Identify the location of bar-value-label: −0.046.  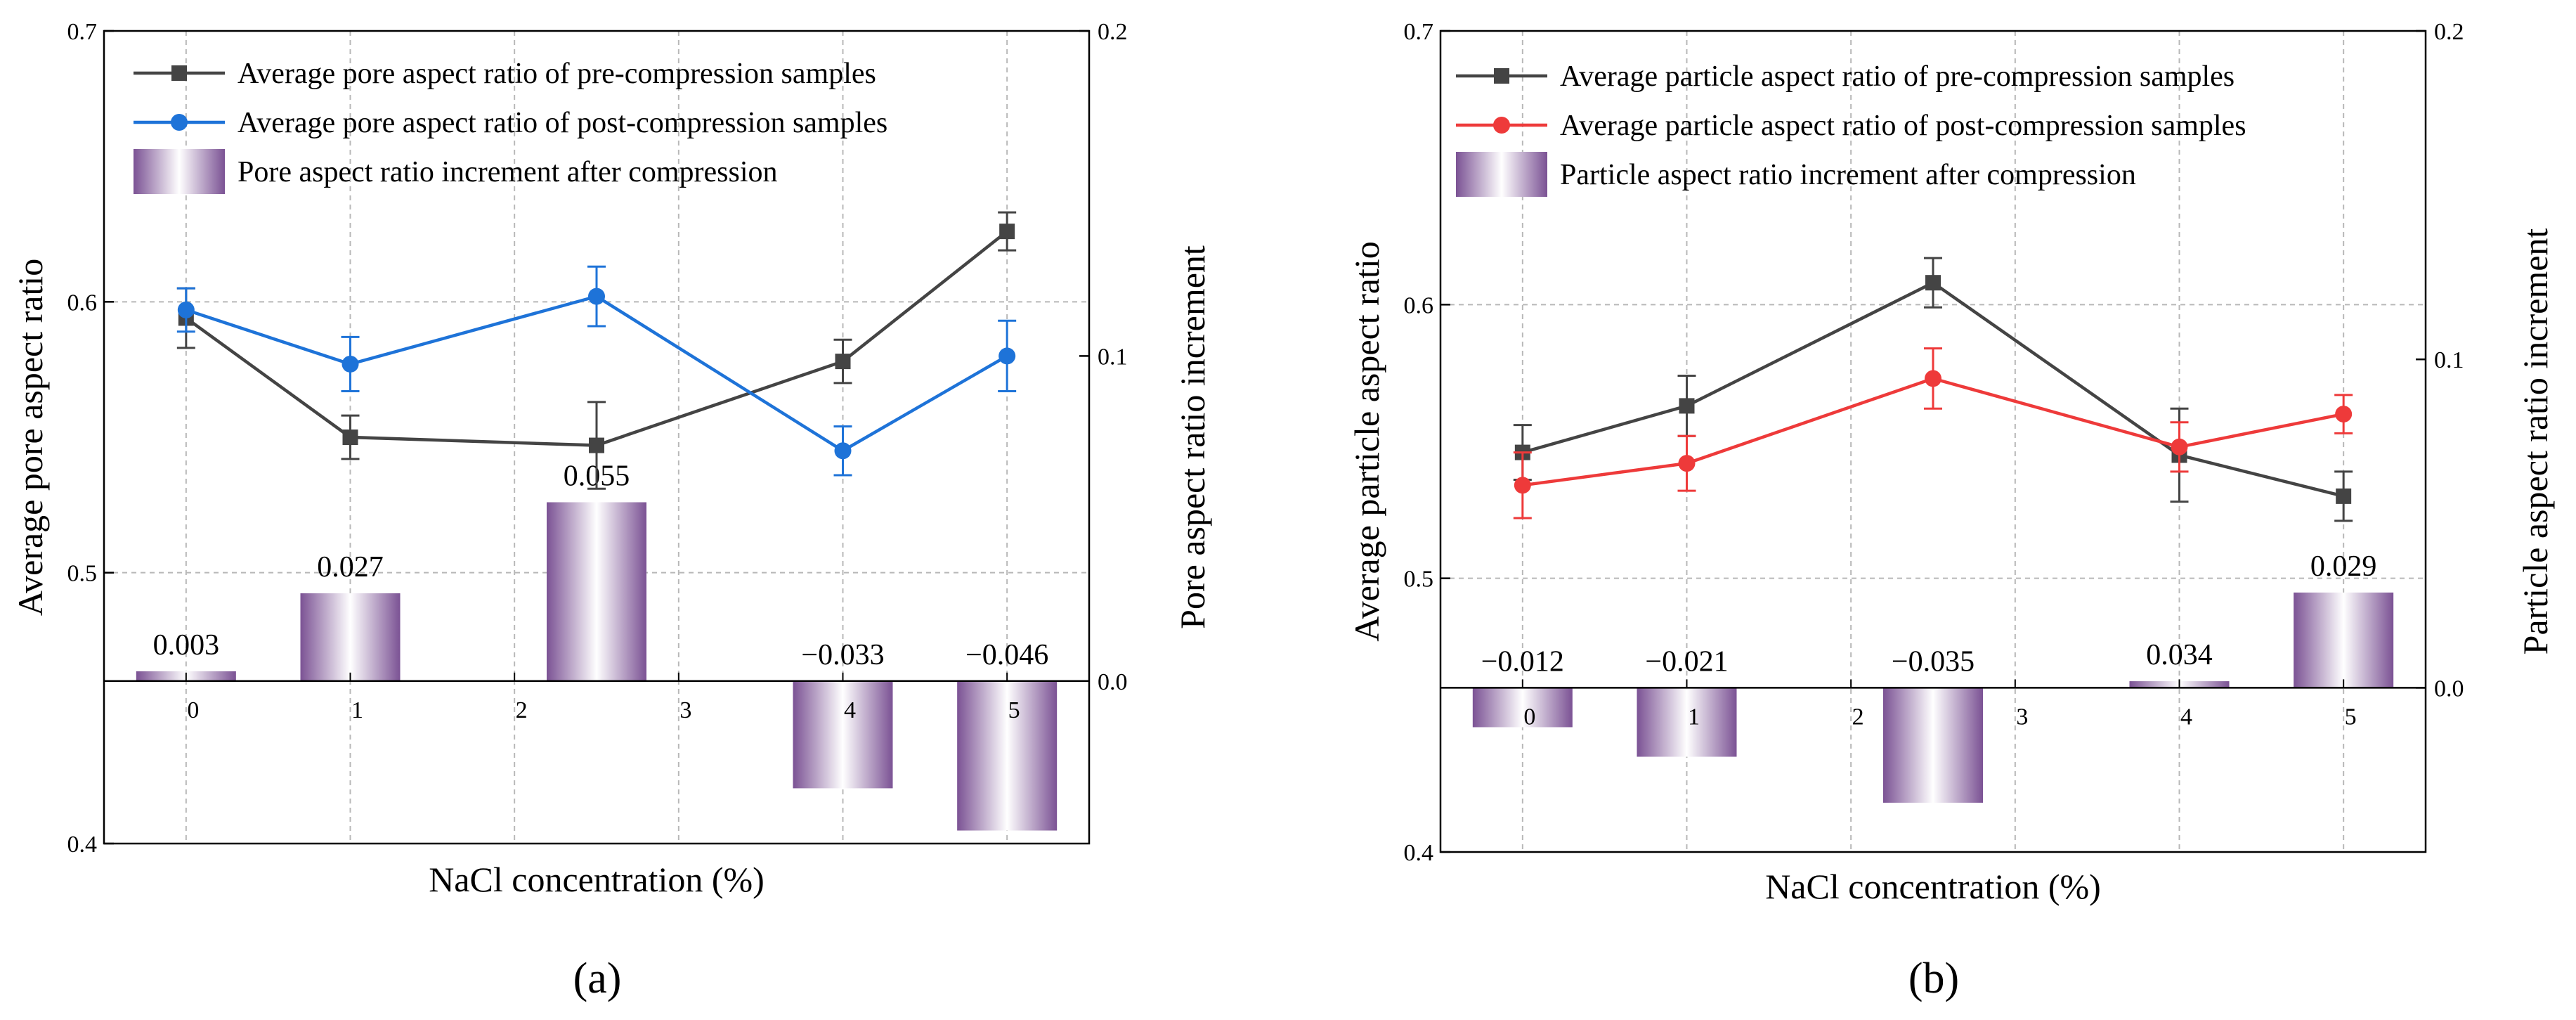
(1006, 655).